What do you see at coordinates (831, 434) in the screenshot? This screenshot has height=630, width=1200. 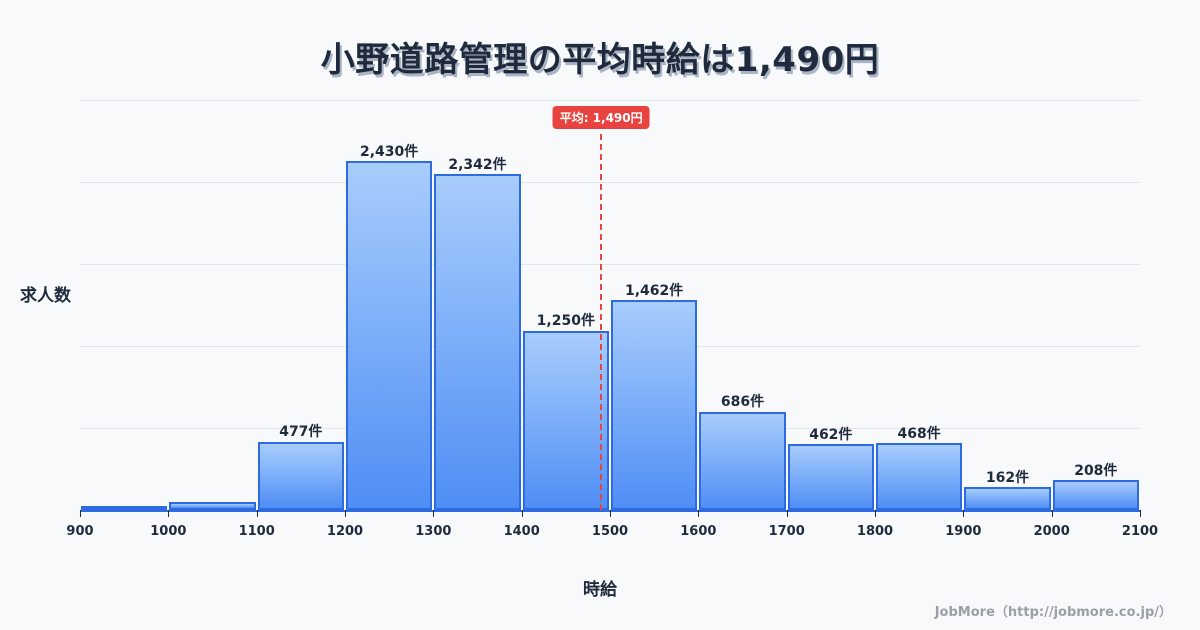 I see `bar-value-label: 462件` at bounding box center [831, 434].